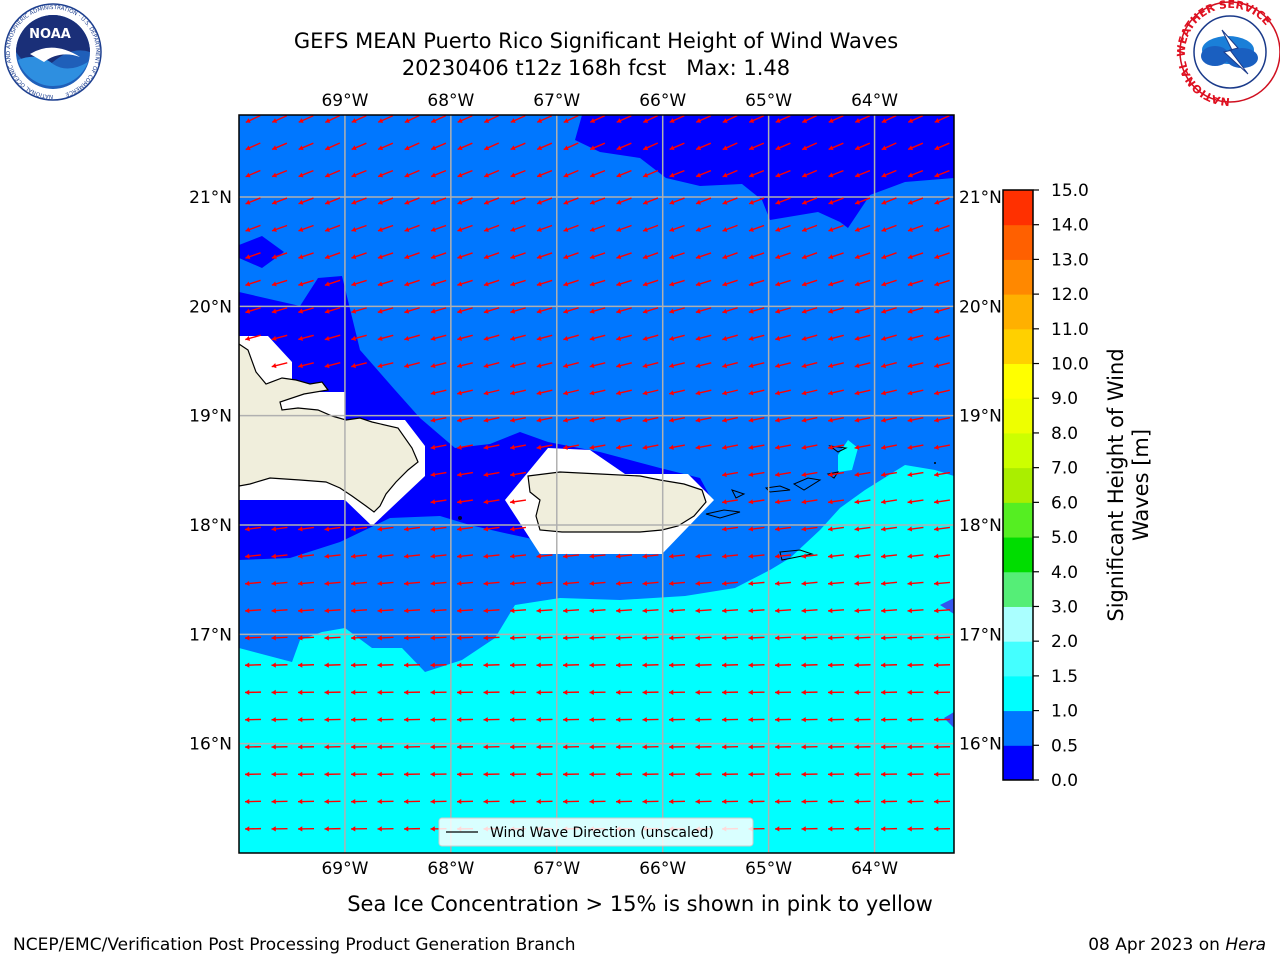 This screenshot has width=1280, height=960. What do you see at coordinates (1156, 945) in the screenshot?
I see `date-label: 08 Apr 2023 on` at bounding box center [1156, 945].